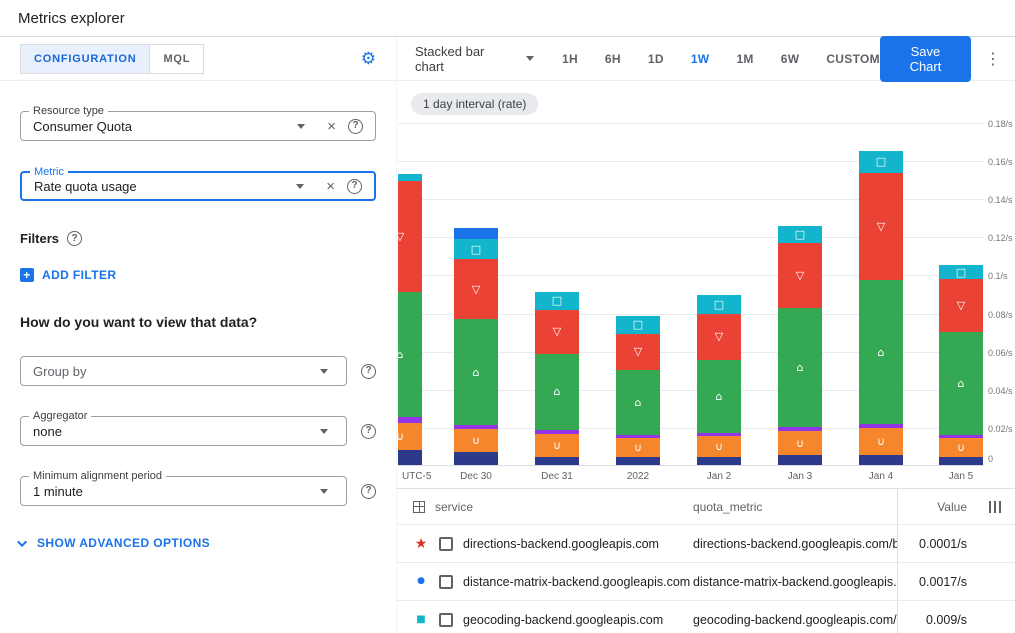 The width and height of the screenshot is (1015, 633). I want to click on series-toggle-icon, so click(419, 506).